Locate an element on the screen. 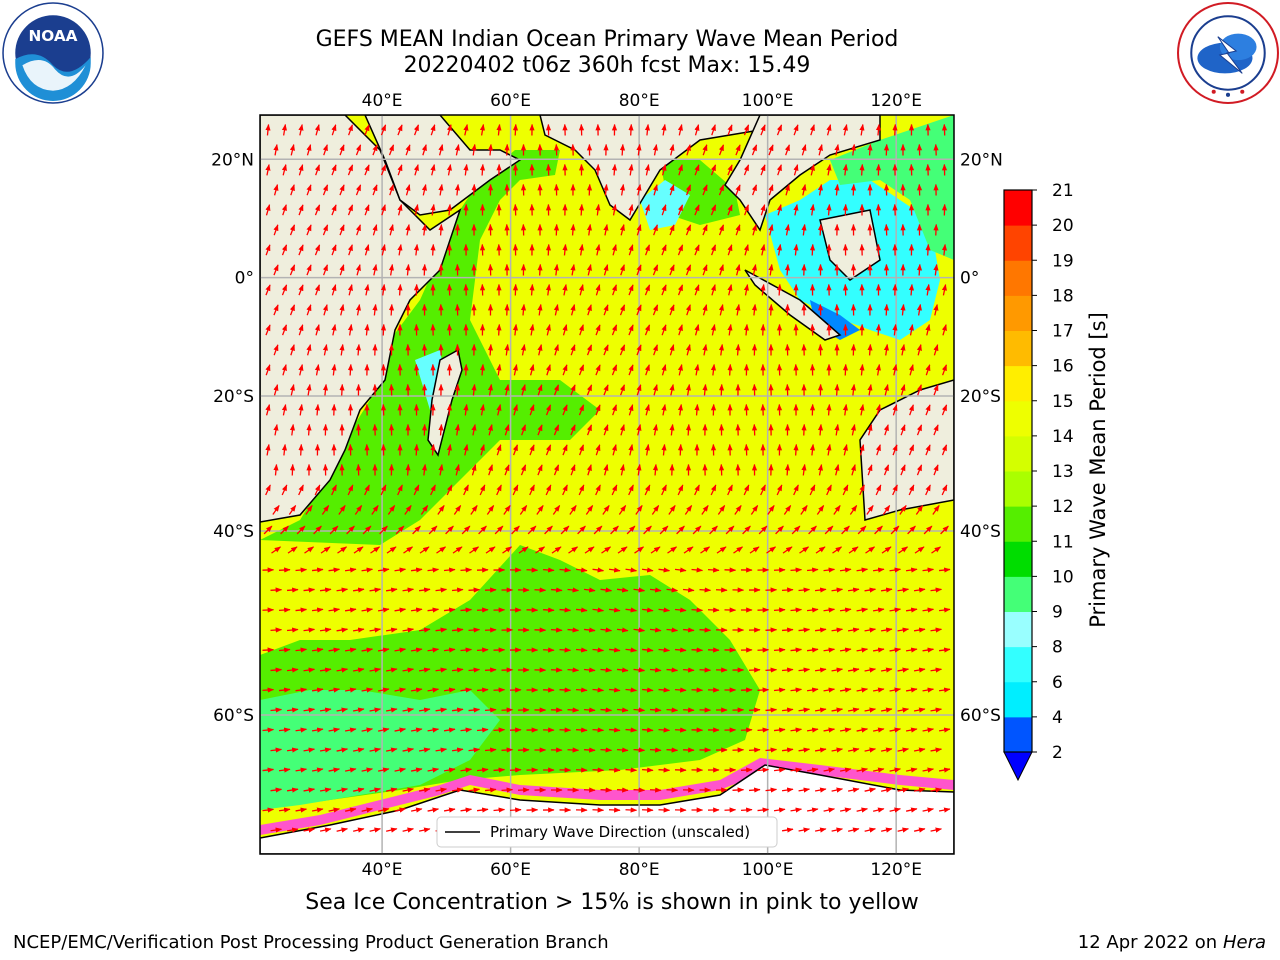  colorbar-tick-label: 2 is located at coordinates (1057, 753).